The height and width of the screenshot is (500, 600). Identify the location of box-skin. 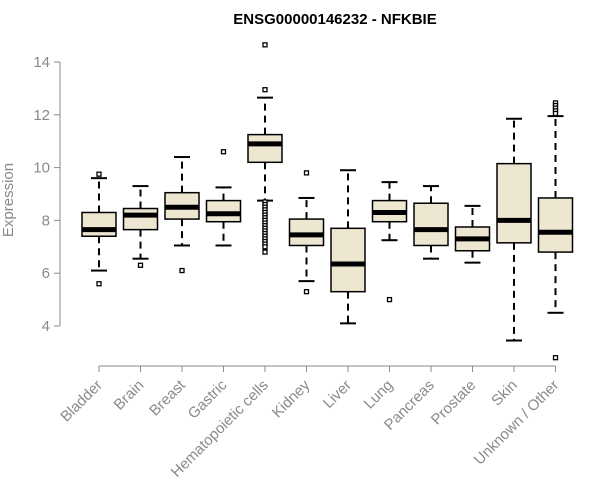
(514, 229).